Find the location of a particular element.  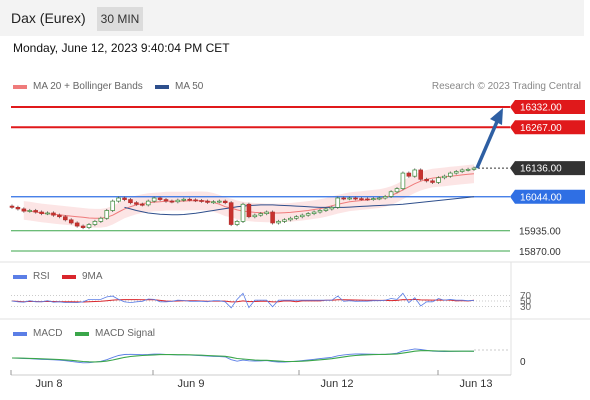

level-tag-0: 16332.00 is located at coordinates (547, 107).